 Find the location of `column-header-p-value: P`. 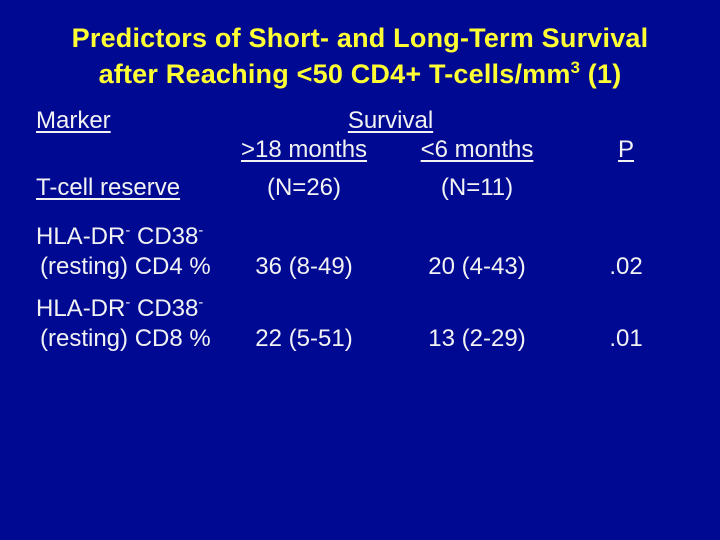

column-header-p-value: P is located at coordinates (625, 149).